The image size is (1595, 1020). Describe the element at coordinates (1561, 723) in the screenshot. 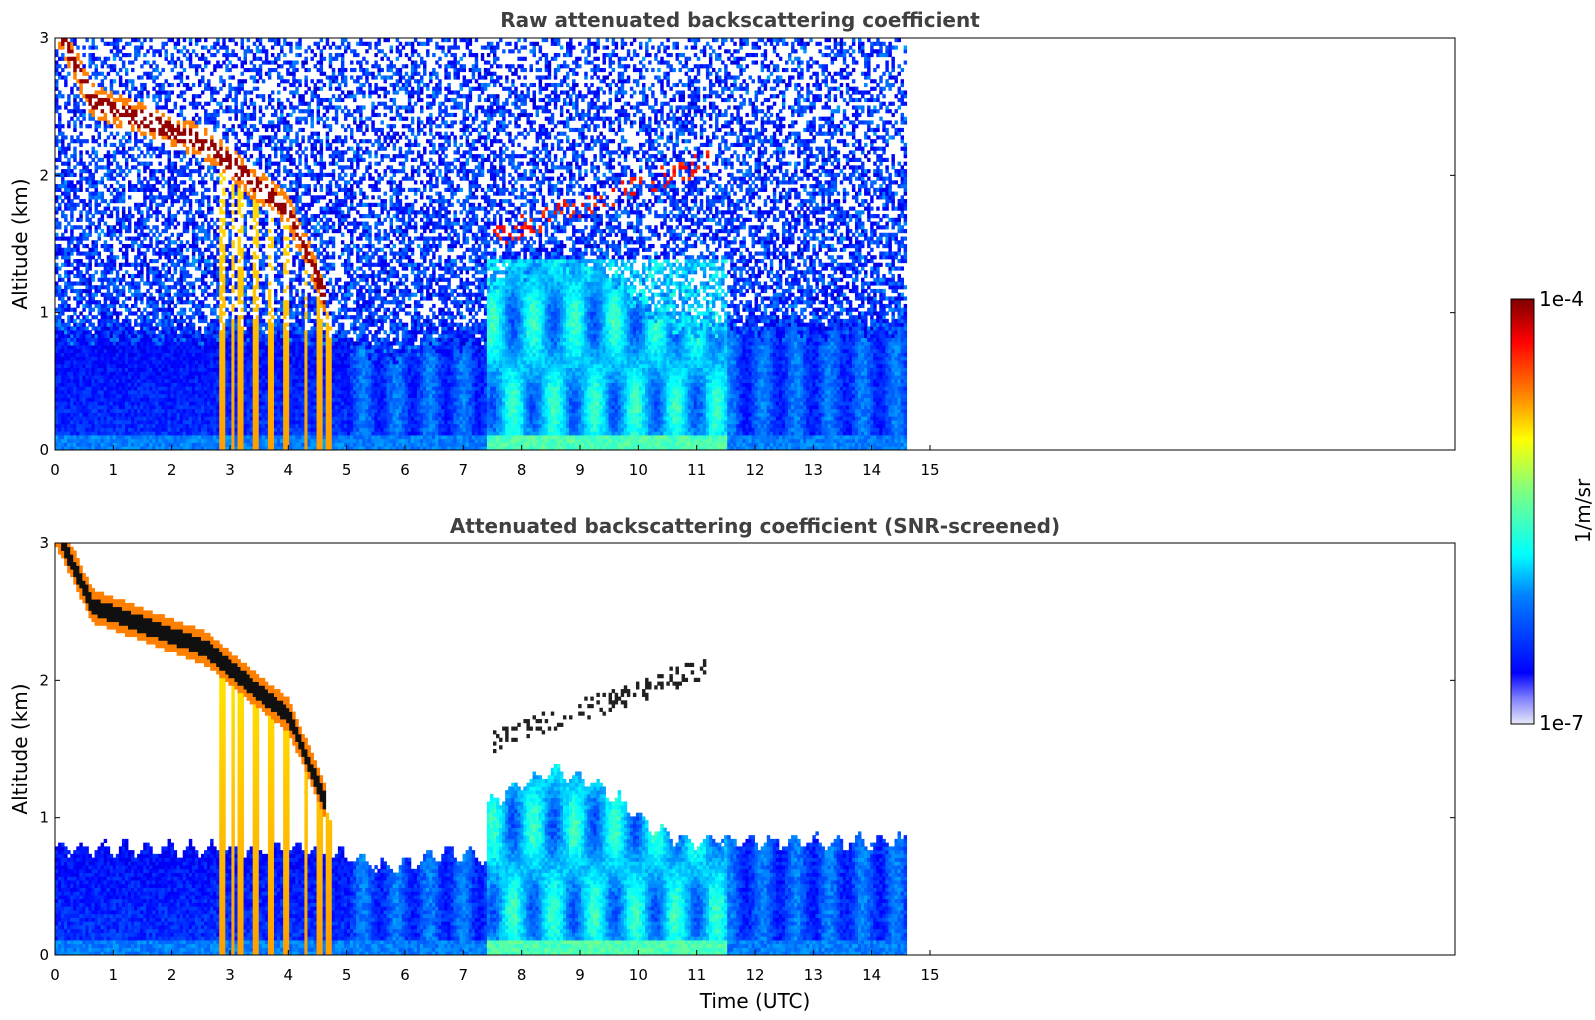

I see `colorbar-min-label: 1e-7` at that location.